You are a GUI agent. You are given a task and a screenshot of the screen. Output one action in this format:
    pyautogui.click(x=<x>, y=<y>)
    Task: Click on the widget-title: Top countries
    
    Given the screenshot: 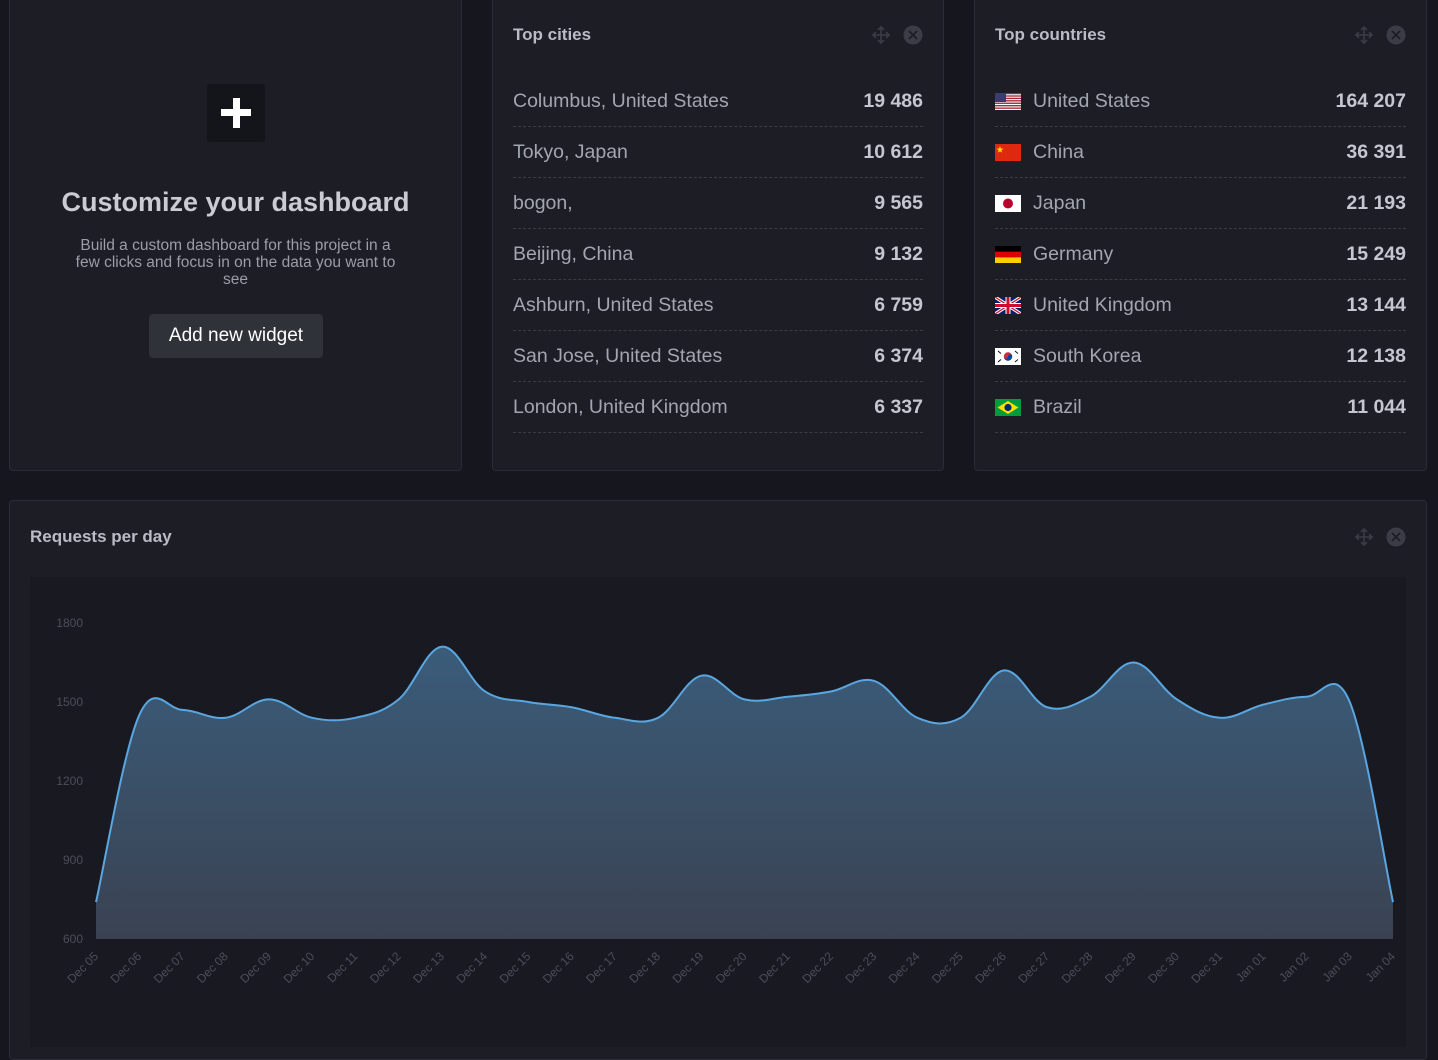 What is the action you would take?
    pyautogui.click(x=1051, y=34)
    